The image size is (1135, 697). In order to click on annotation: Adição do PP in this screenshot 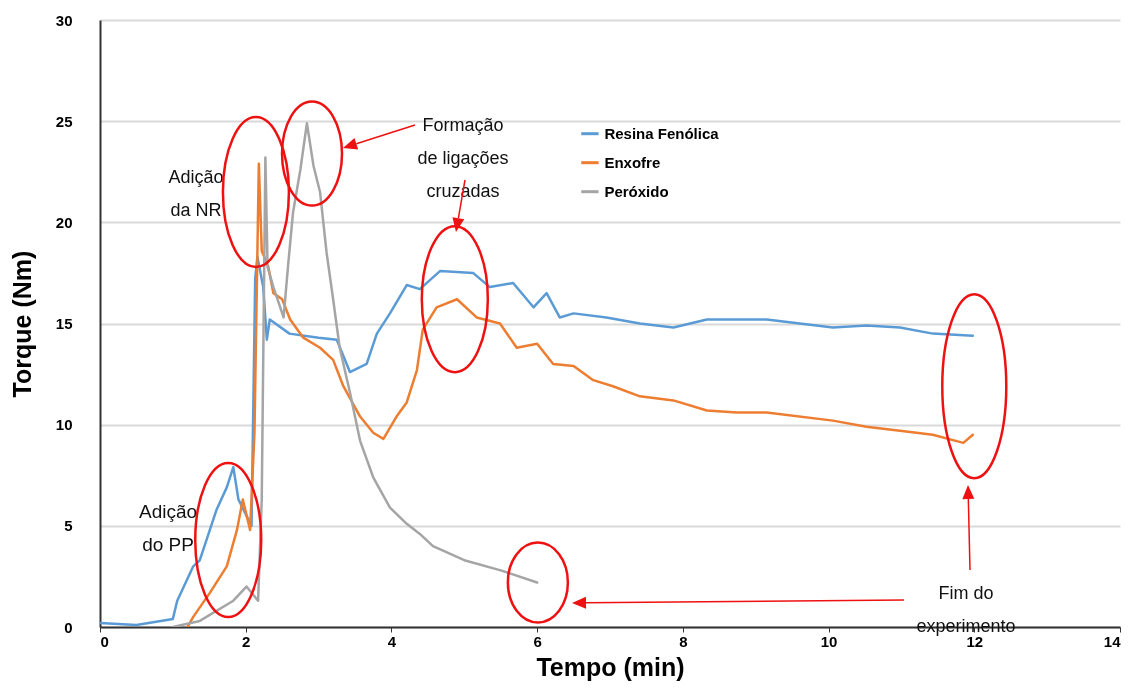, I will do `click(168, 528)`.